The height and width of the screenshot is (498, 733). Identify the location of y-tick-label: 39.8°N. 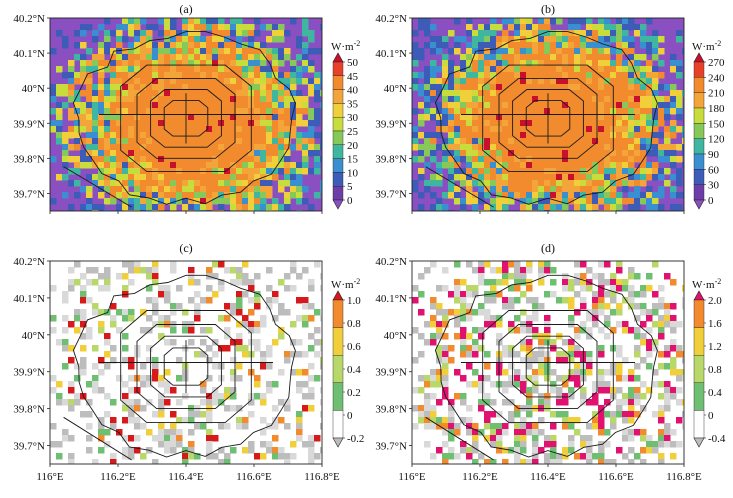
(29, 410).